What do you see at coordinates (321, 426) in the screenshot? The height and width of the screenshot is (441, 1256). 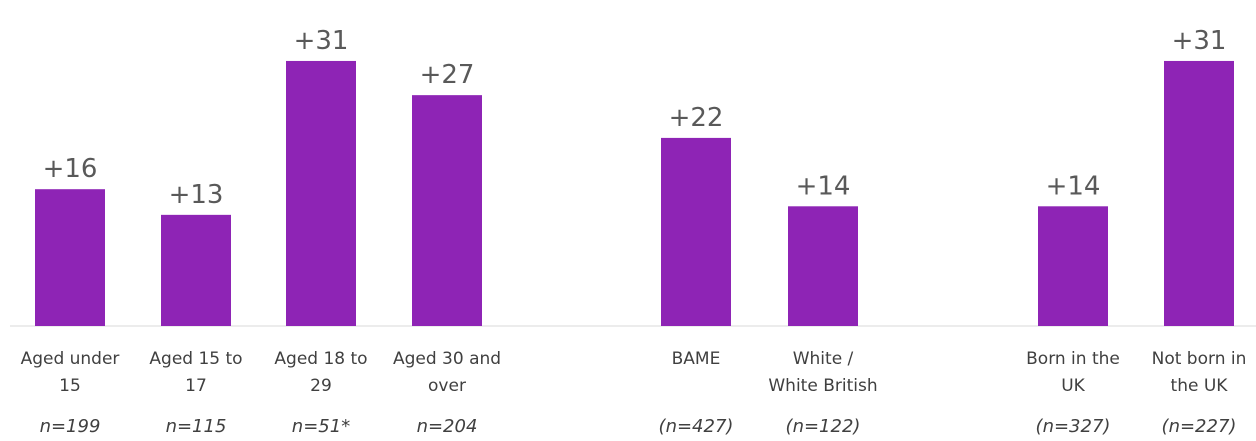 I see `sample-size-label-2: n=51*` at bounding box center [321, 426].